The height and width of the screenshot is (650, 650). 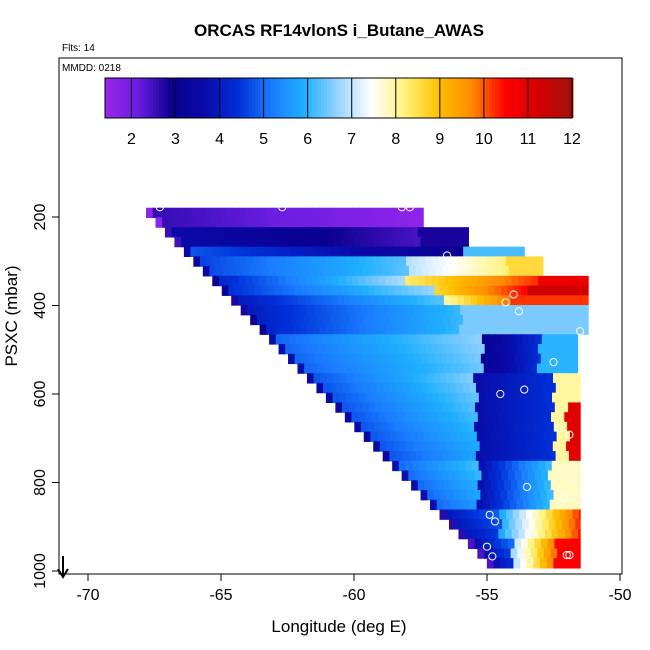 I want to click on y-tick-label: 600, so click(x=40, y=394).